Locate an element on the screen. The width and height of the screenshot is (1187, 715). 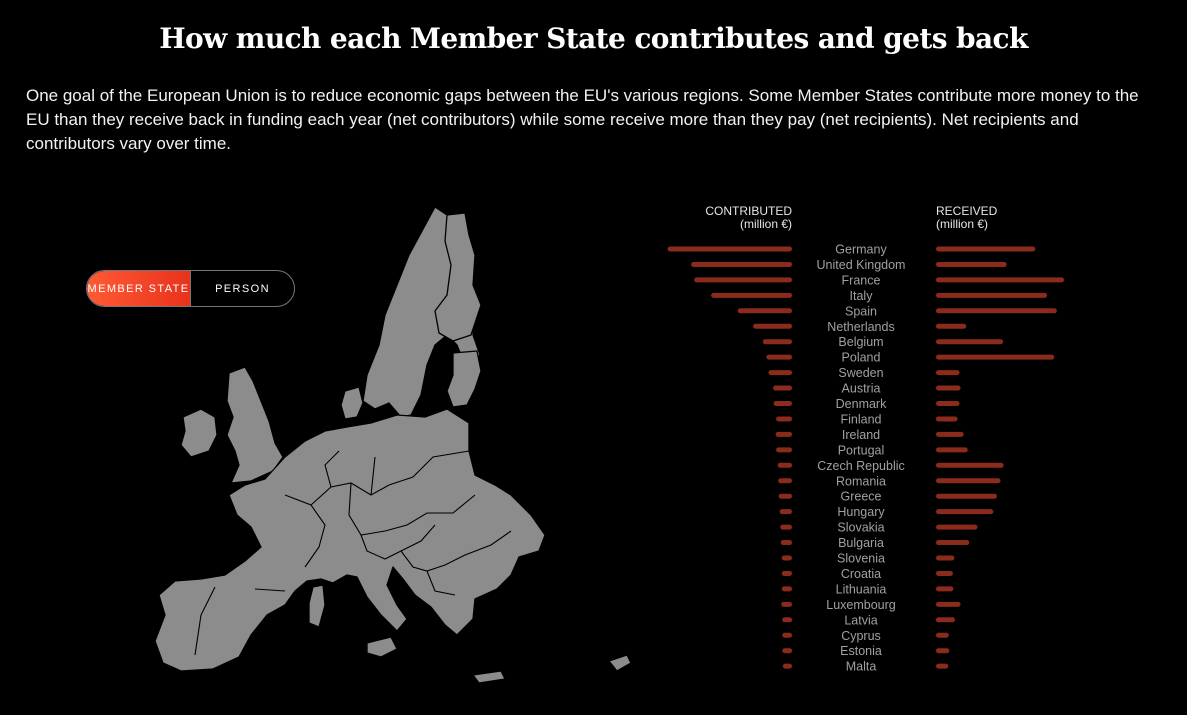
country-label: Czech Republic is located at coordinates (861, 466).